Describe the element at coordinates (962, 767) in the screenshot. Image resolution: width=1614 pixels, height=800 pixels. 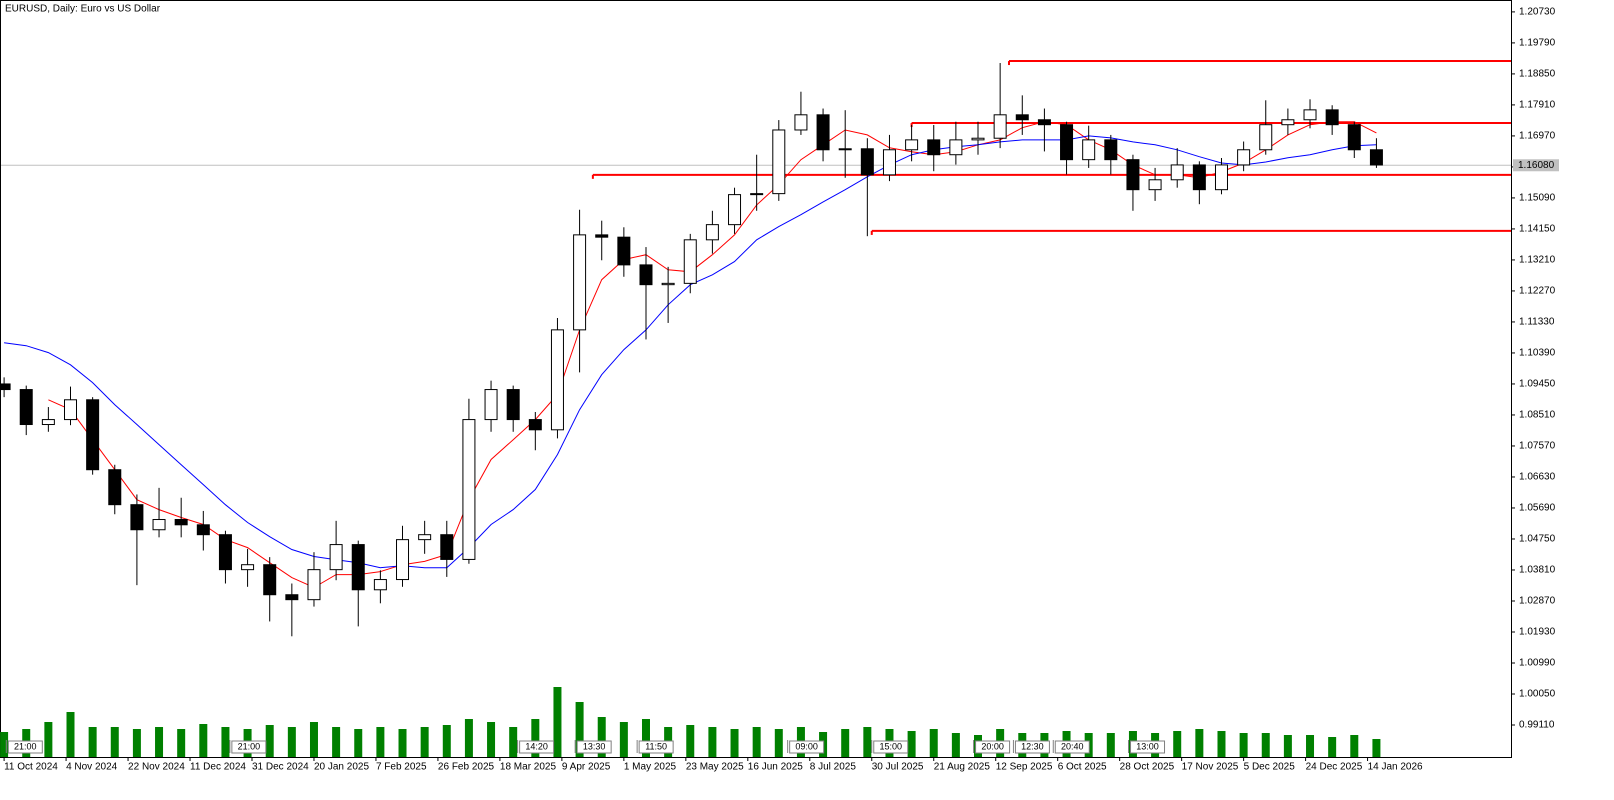
I see `x-tick-label: 21 Aug 2025` at that location.